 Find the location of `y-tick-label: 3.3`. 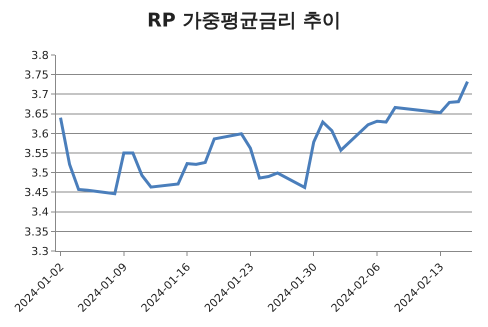

y-tick-label: 3.3 is located at coordinates (40, 251).